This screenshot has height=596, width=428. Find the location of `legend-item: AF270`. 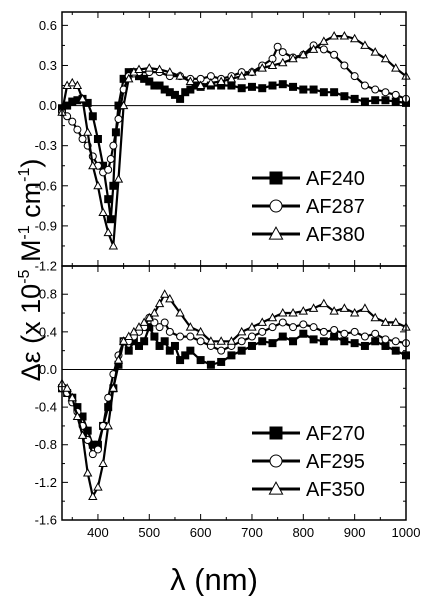

legend-item: AF270 is located at coordinates (308, 434).